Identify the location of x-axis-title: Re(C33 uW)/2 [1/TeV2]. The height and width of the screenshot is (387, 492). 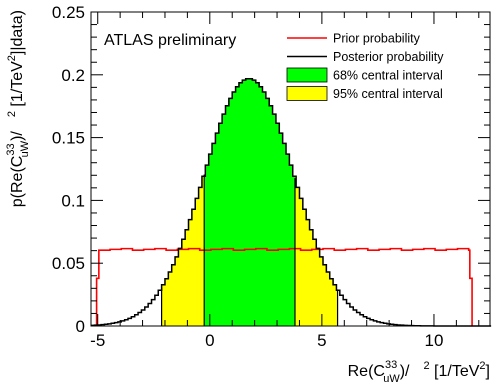
(419, 372).